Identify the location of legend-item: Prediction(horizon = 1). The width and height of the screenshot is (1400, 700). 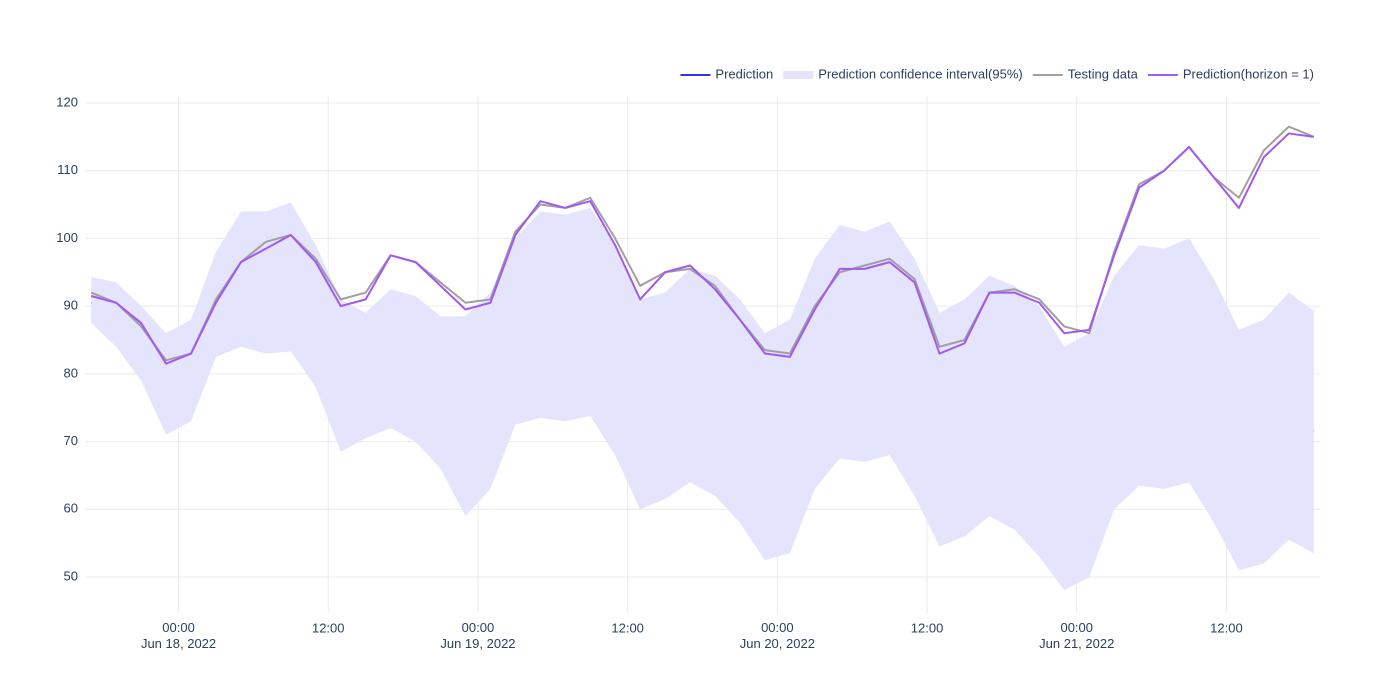
(1230, 73).